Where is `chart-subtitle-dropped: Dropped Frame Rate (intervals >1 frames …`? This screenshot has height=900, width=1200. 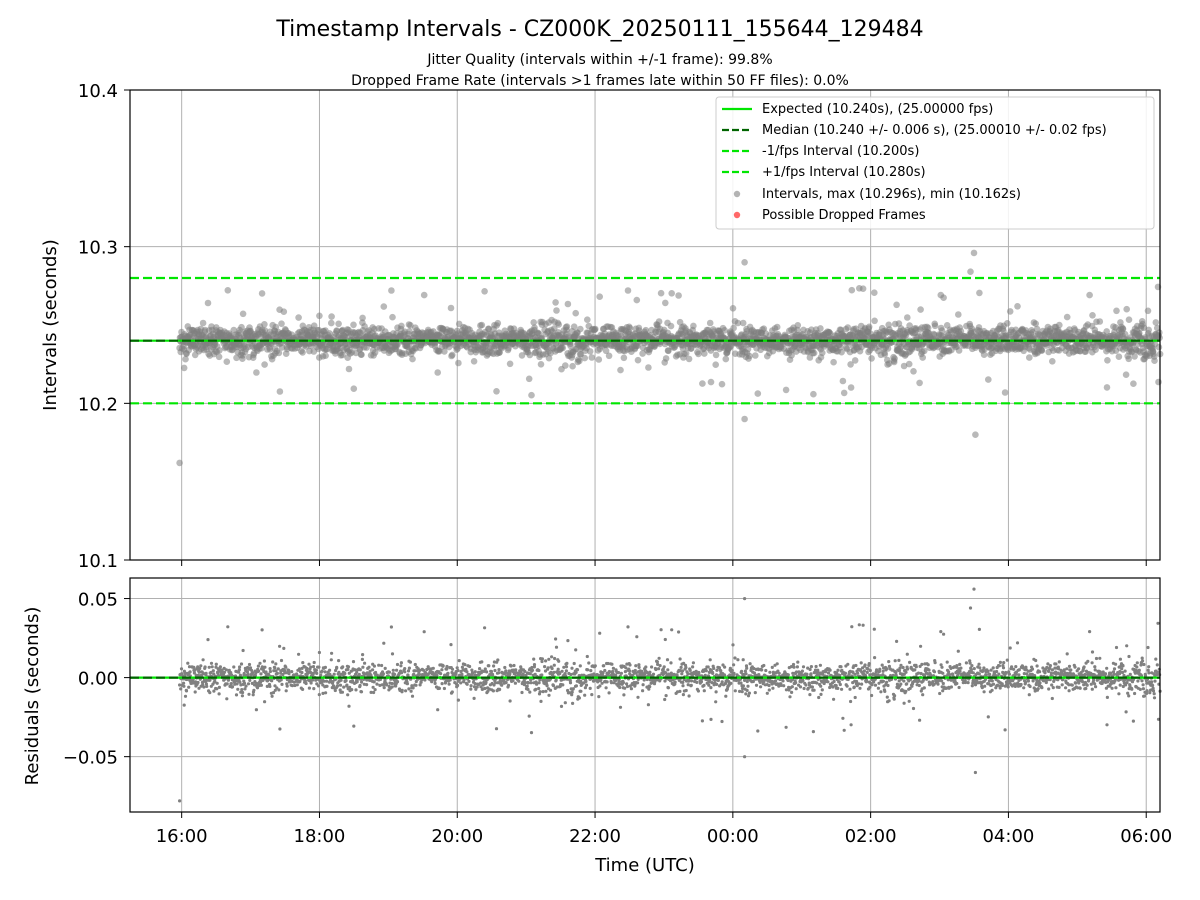 chart-subtitle-dropped: Dropped Frame Rate (intervals >1 frames … is located at coordinates (600, 81).